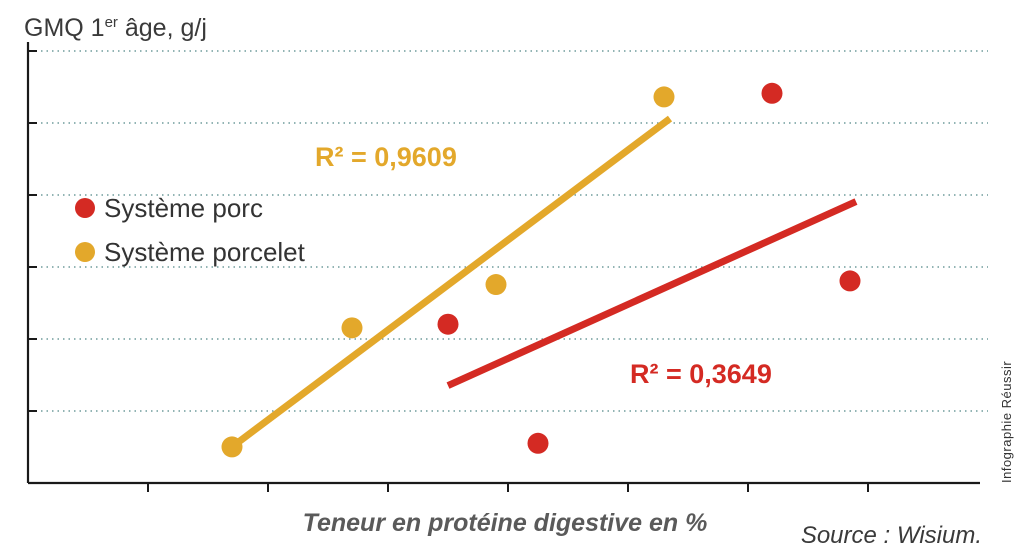  I want to click on legend-marker-porcelet, so click(85, 252).